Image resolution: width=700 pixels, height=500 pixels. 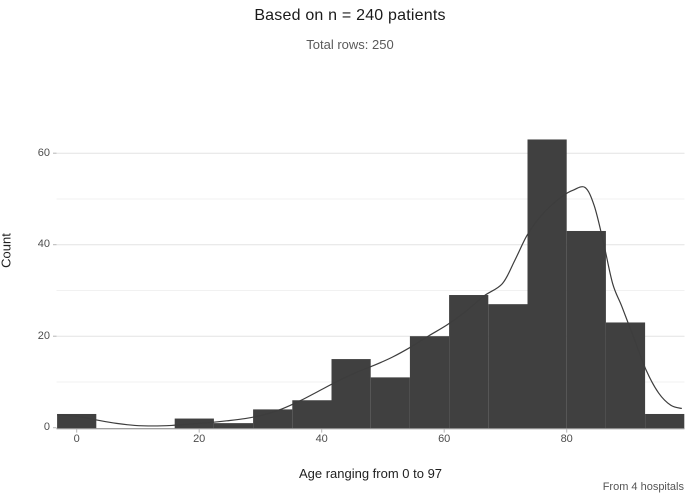 What do you see at coordinates (76, 439) in the screenshot?
I see `x-tick-label: 0` at bounding box center [76, 439].